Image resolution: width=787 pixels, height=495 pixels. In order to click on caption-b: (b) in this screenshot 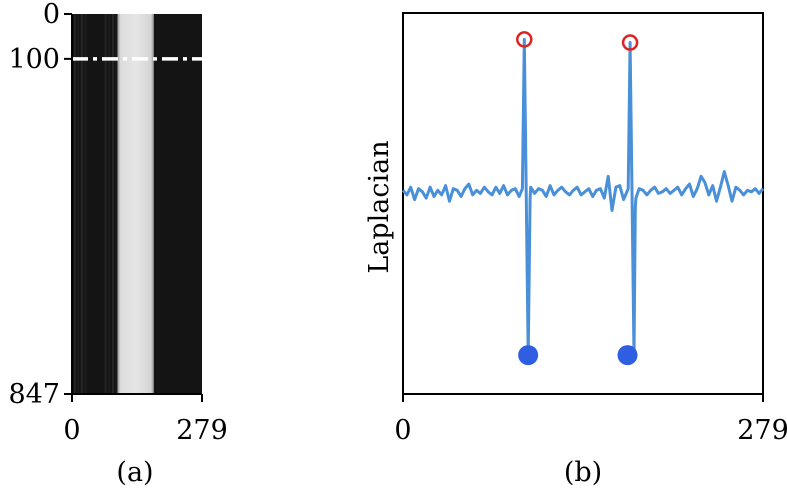, I will do `click(583, 472)`.